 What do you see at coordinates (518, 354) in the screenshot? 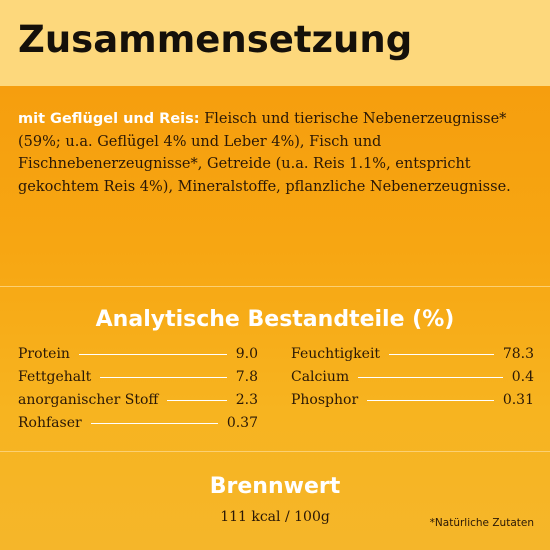
I see `analysis-value: 78.3` at bounding box center [518, 354].